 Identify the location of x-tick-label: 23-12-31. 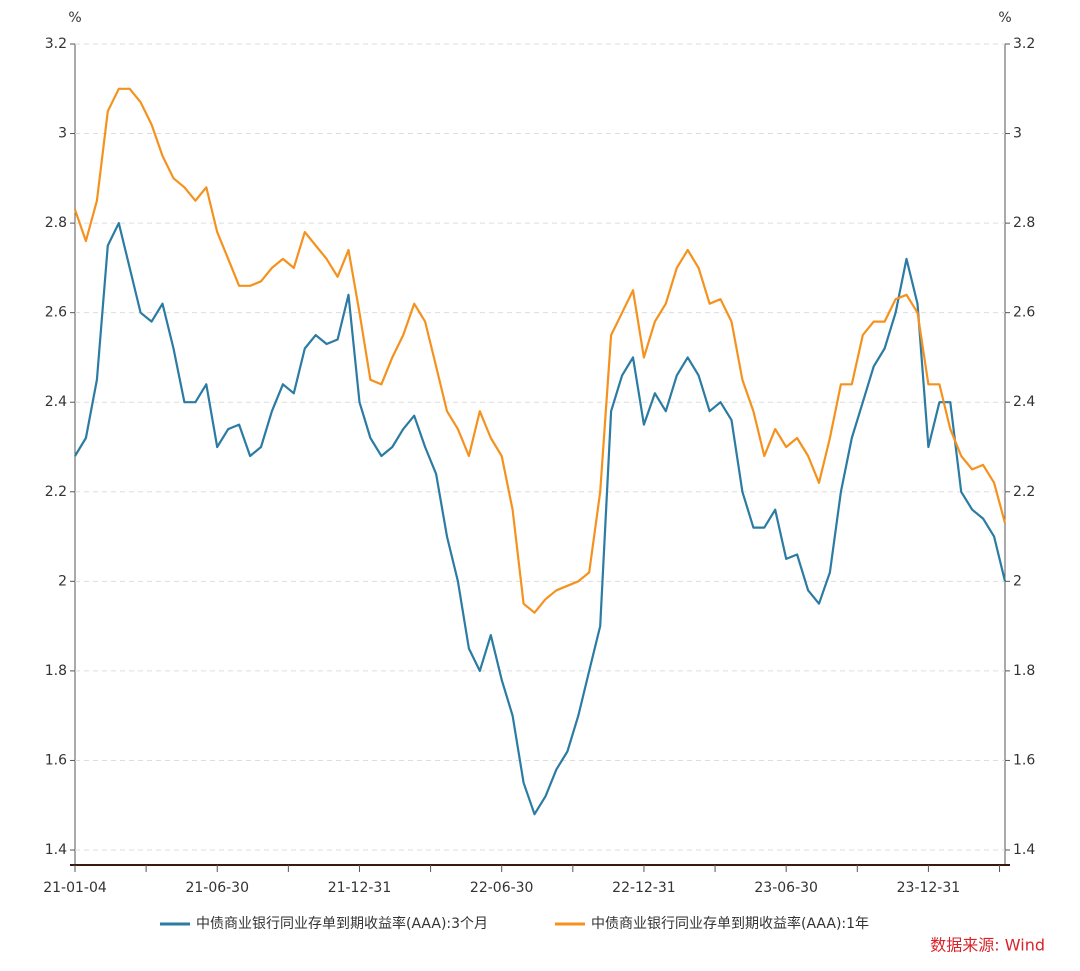
(929, 888).